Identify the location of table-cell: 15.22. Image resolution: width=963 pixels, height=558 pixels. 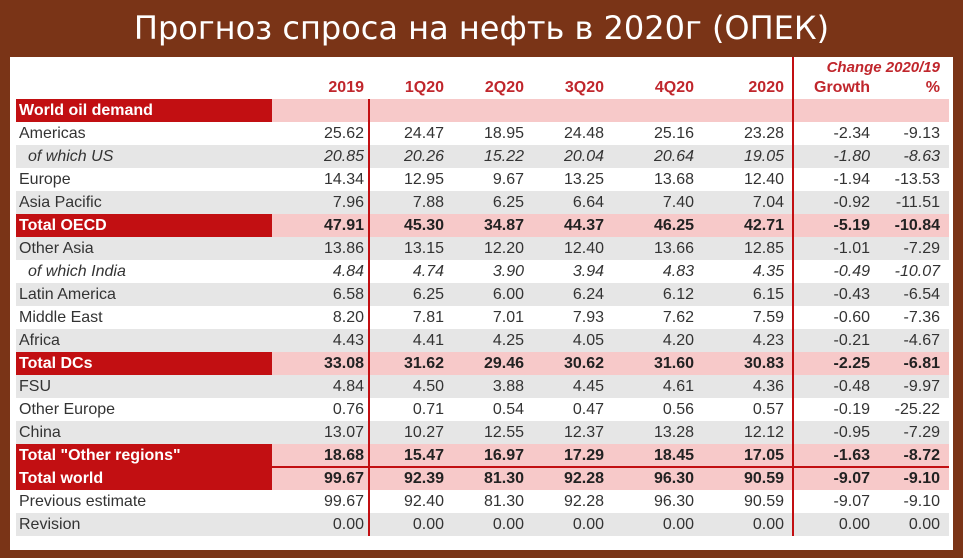
(503, 156).